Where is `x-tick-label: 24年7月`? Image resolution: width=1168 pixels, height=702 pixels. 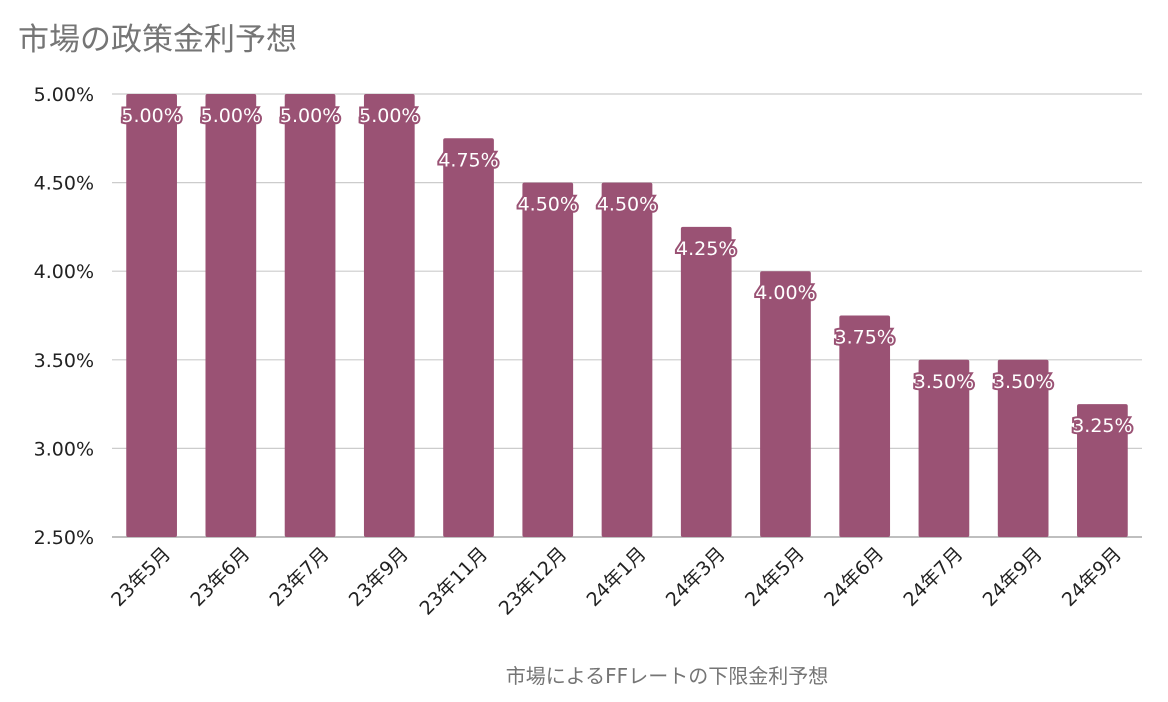
x-tick-label: 24年7月 is located at coordinates (933, 577).